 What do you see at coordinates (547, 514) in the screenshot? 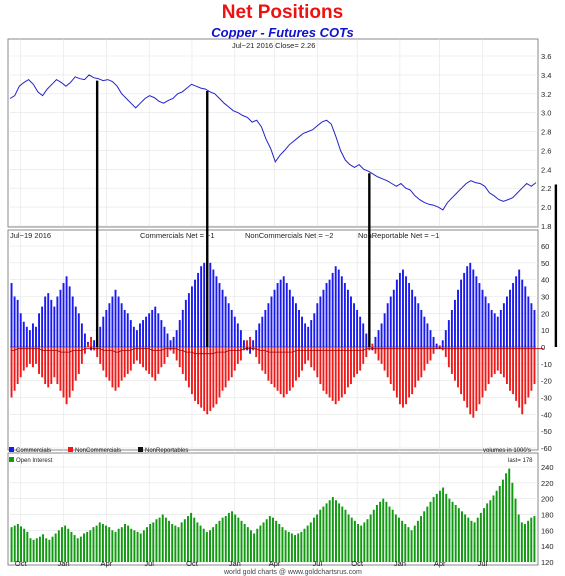
I see `oi-tick-label: 180` at bounding box center [547, 514].